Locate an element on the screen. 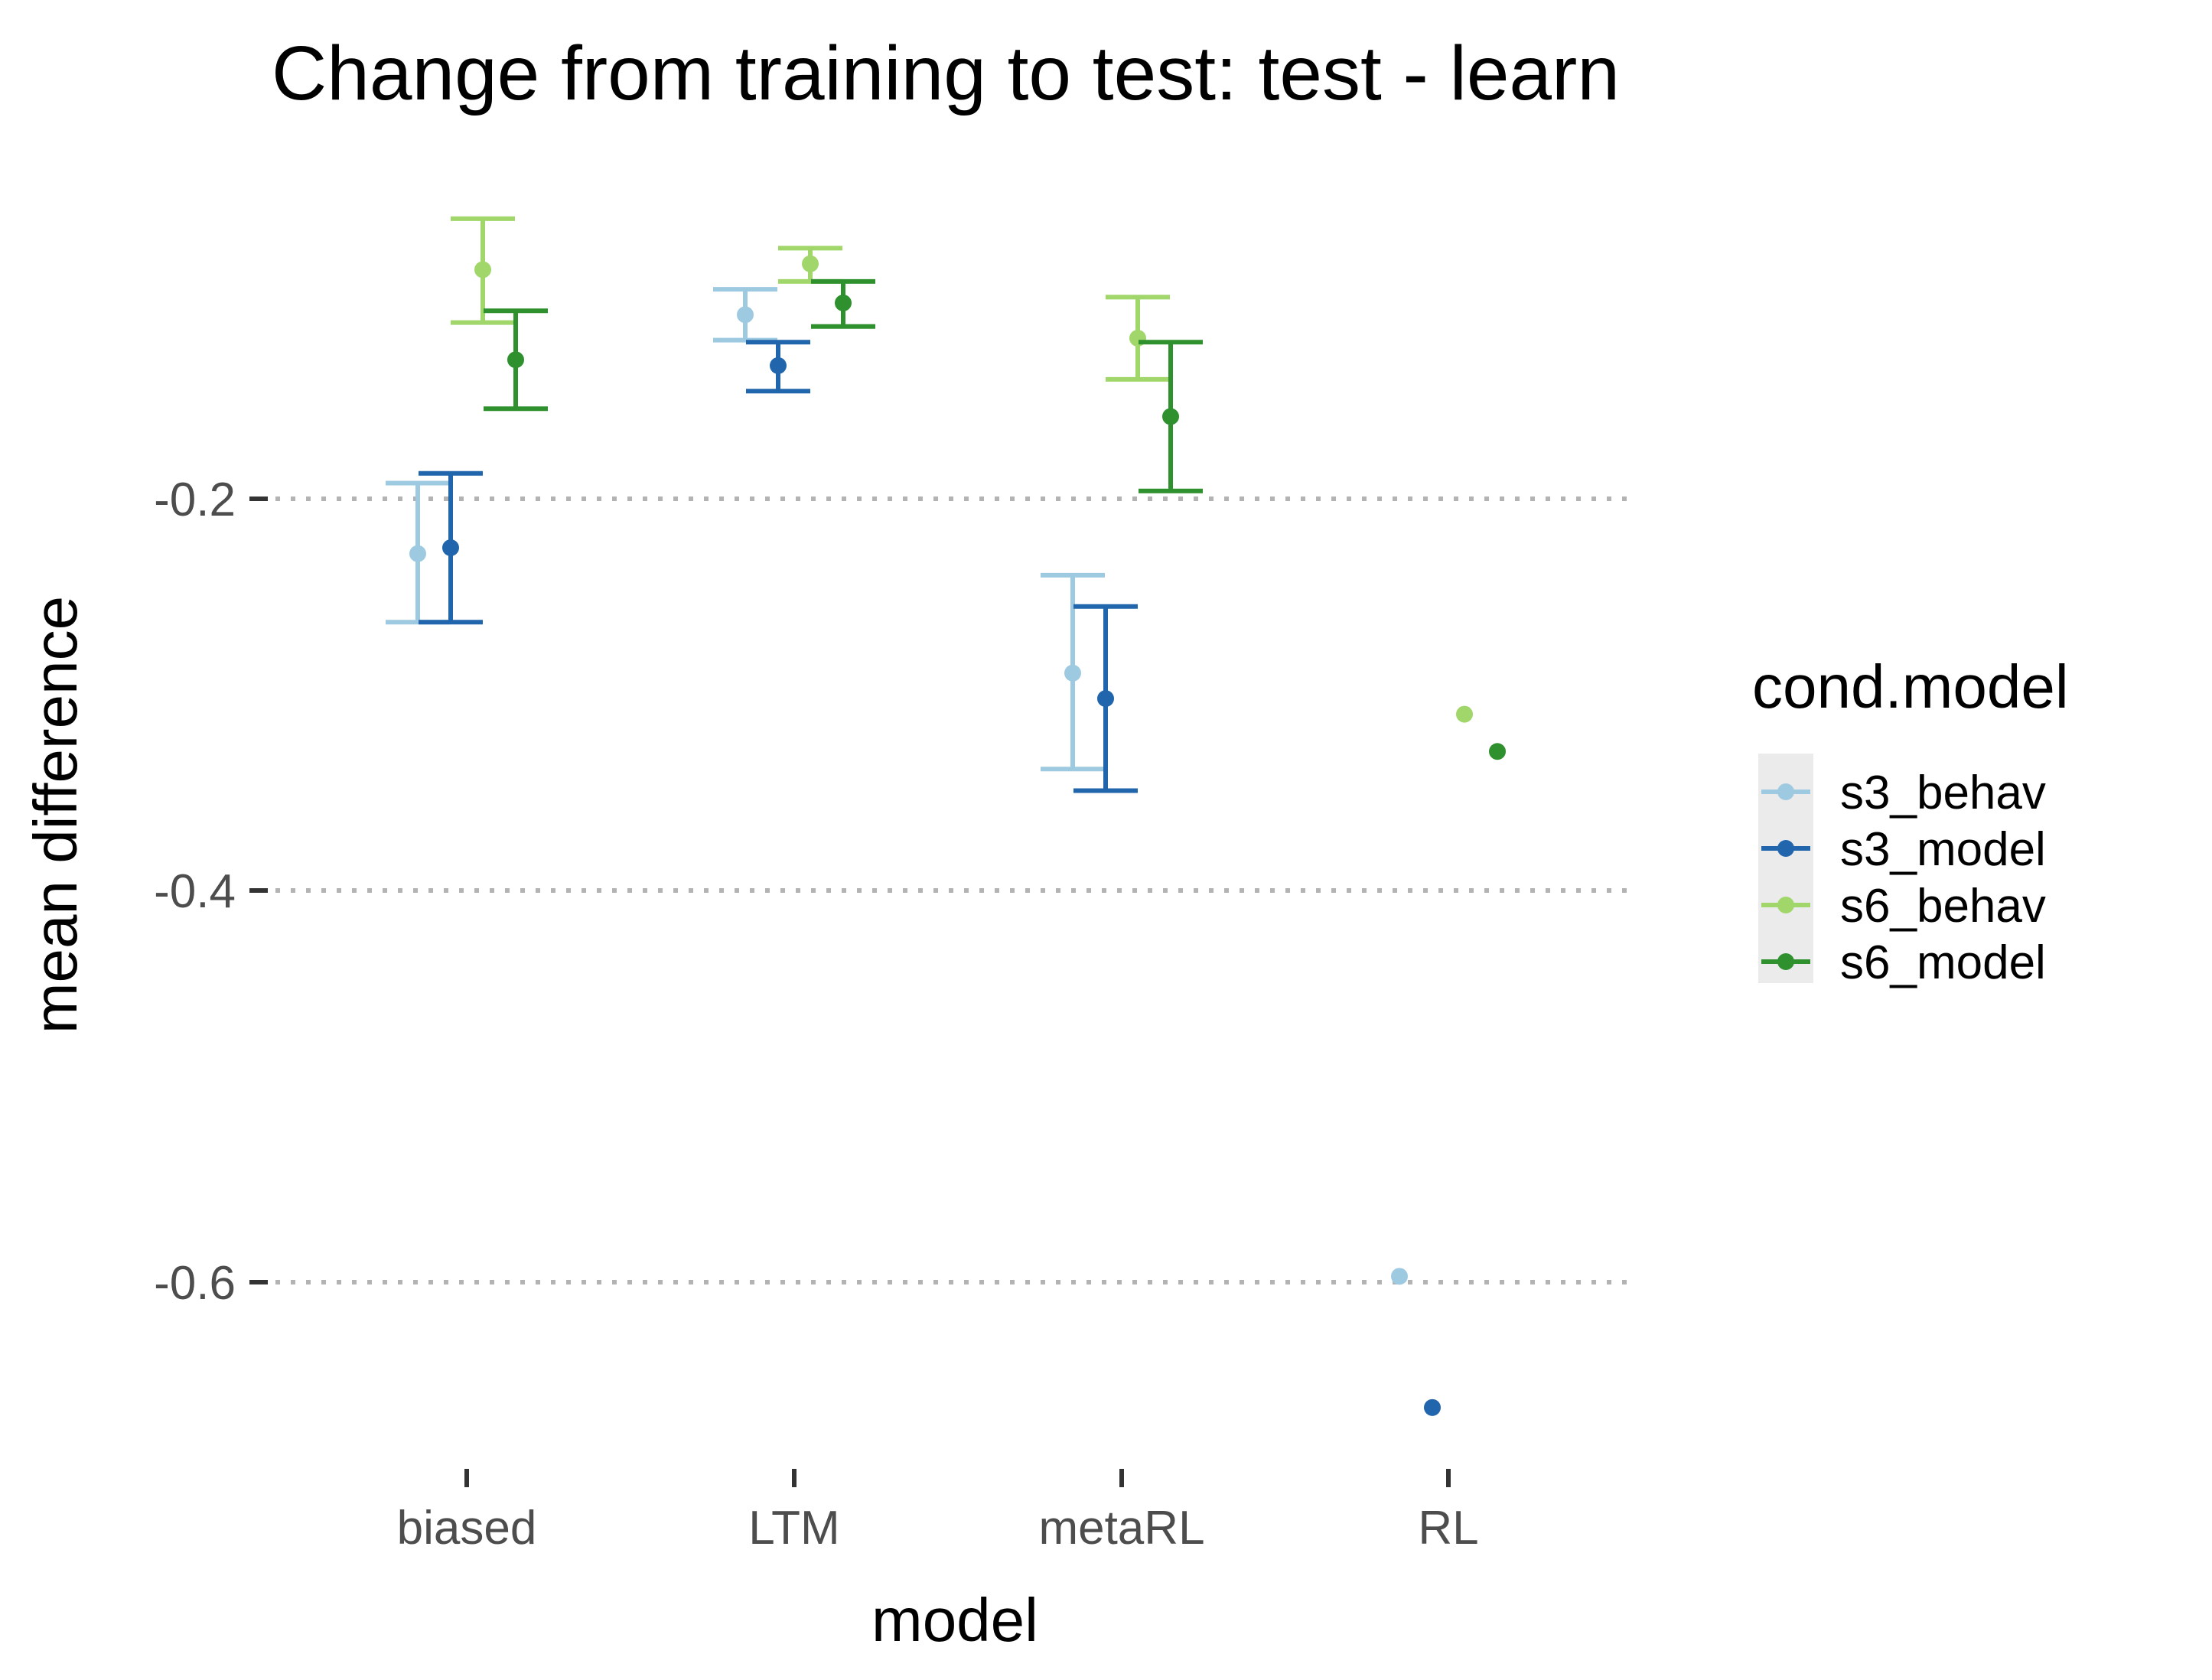 The image size is (2212, 1680). legend-title: cond.model is located at coordinates (1911, 687).